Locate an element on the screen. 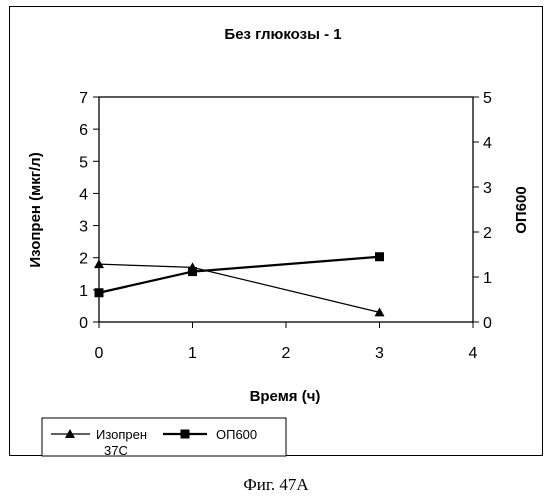 The height and width of the screenshot is (500, 552). right-tick-label: 4 is located at coordinates (487, 143).